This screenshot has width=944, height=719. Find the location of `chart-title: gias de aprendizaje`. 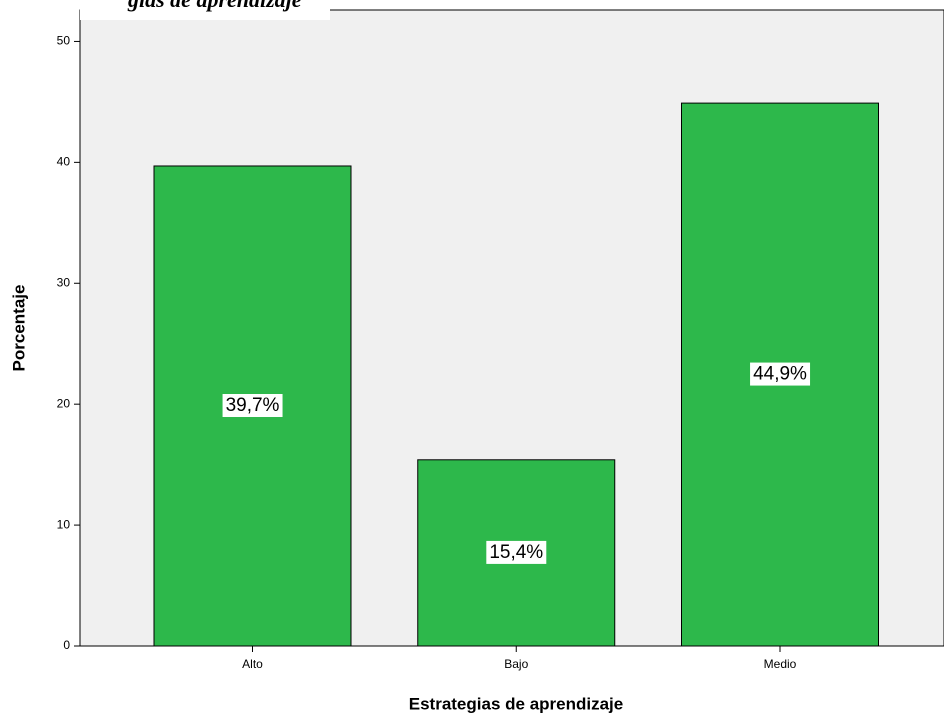

chart-title: gias de aprendizaje is located at coordinates (214, 6).